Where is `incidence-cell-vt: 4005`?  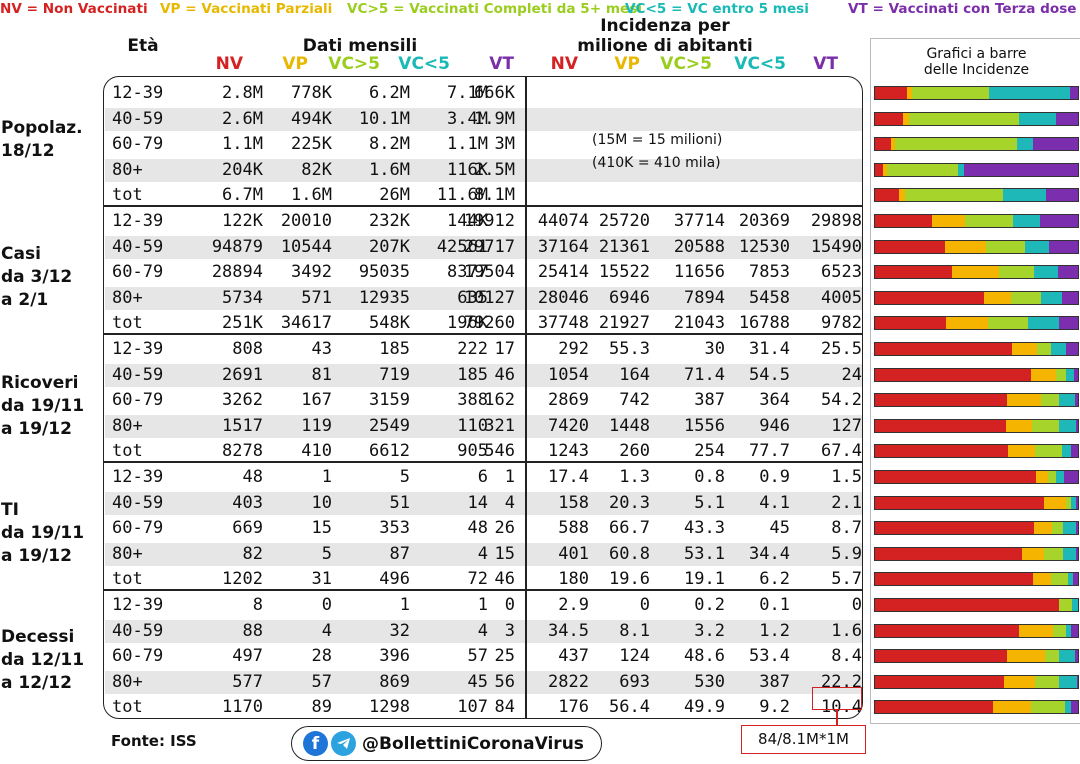
incidence-cell-vt: 4005 is located at coordinates (841, 297).